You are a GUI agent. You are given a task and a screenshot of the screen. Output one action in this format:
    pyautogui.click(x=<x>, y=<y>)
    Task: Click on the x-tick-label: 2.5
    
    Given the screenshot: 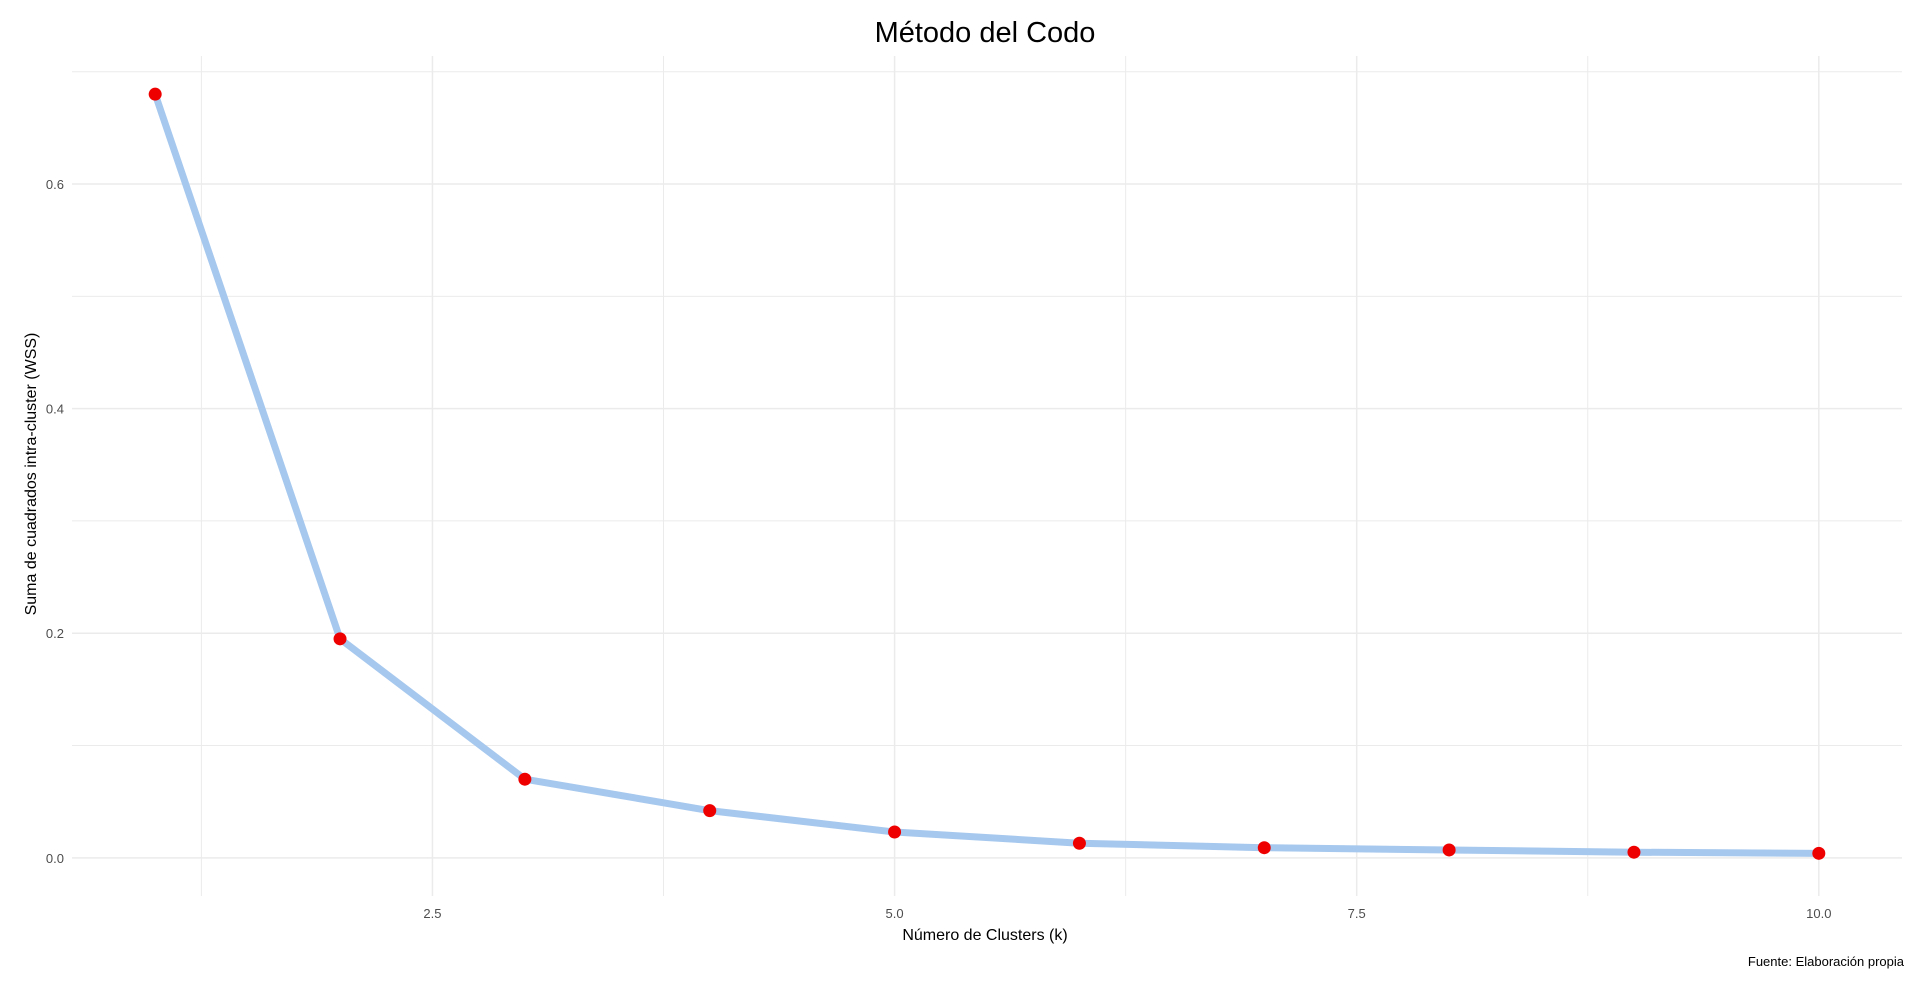 What is the action you would take?
    pyautogui.click(x=432, y=913)
    